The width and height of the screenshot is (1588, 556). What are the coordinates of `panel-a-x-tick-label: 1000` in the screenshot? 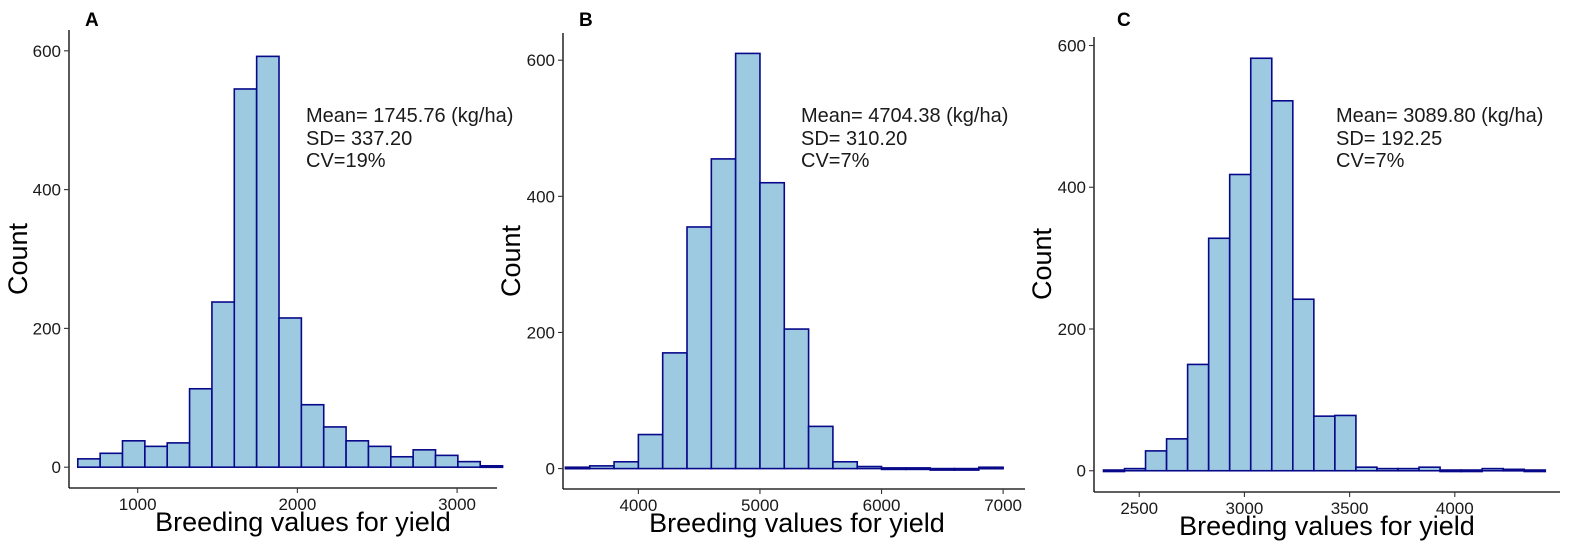 It's located at (138, 504).